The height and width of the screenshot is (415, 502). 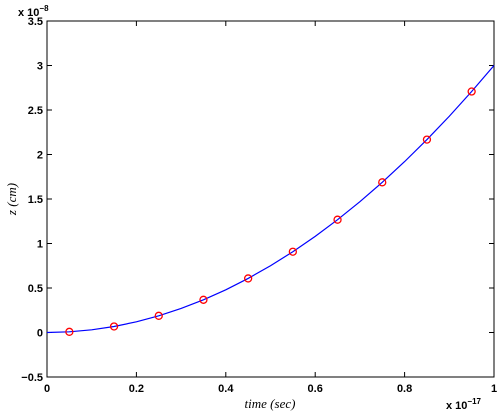 What do you see at coordinates (40, 156) in the screenshot?
I see `y-tick-label: 2` at bounding box center [40, 156].